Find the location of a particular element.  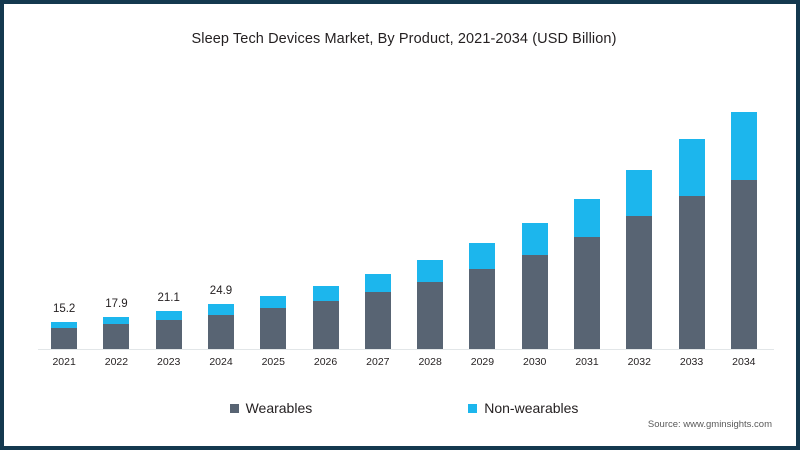

legend-item-non-wearables: Non-wearables is located at coordinates (523, 408).